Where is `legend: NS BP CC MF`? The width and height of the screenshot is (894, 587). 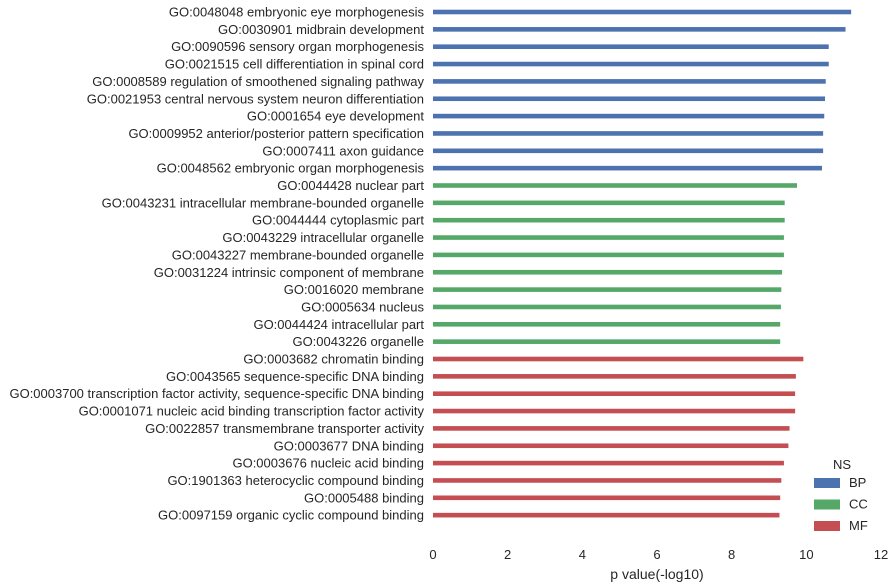 legend: NS BP CC MF is located at coordinates (841, 495).